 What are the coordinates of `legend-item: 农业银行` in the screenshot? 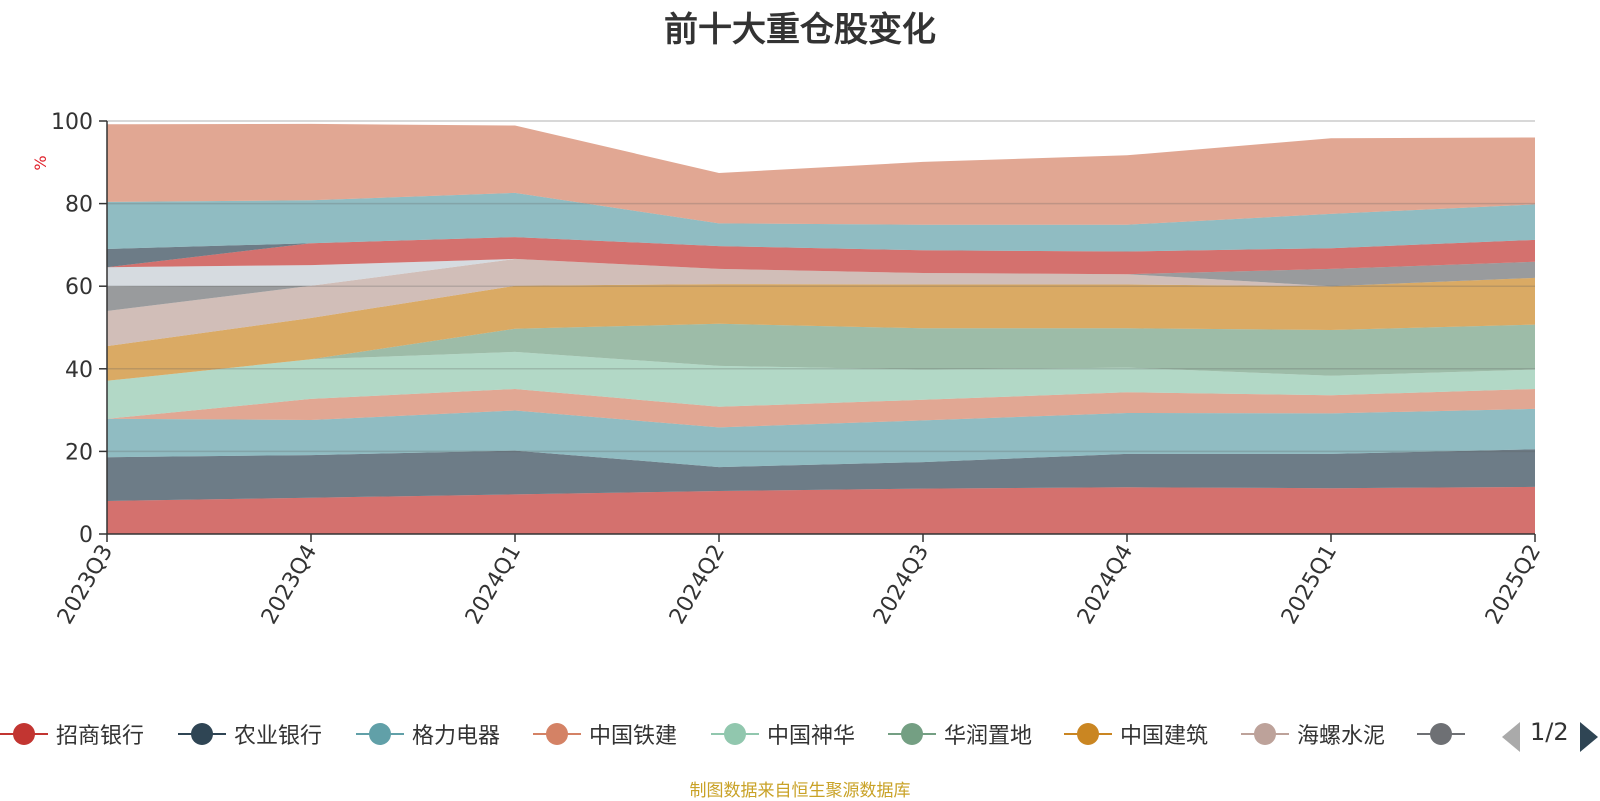 It's located at (250, 734).